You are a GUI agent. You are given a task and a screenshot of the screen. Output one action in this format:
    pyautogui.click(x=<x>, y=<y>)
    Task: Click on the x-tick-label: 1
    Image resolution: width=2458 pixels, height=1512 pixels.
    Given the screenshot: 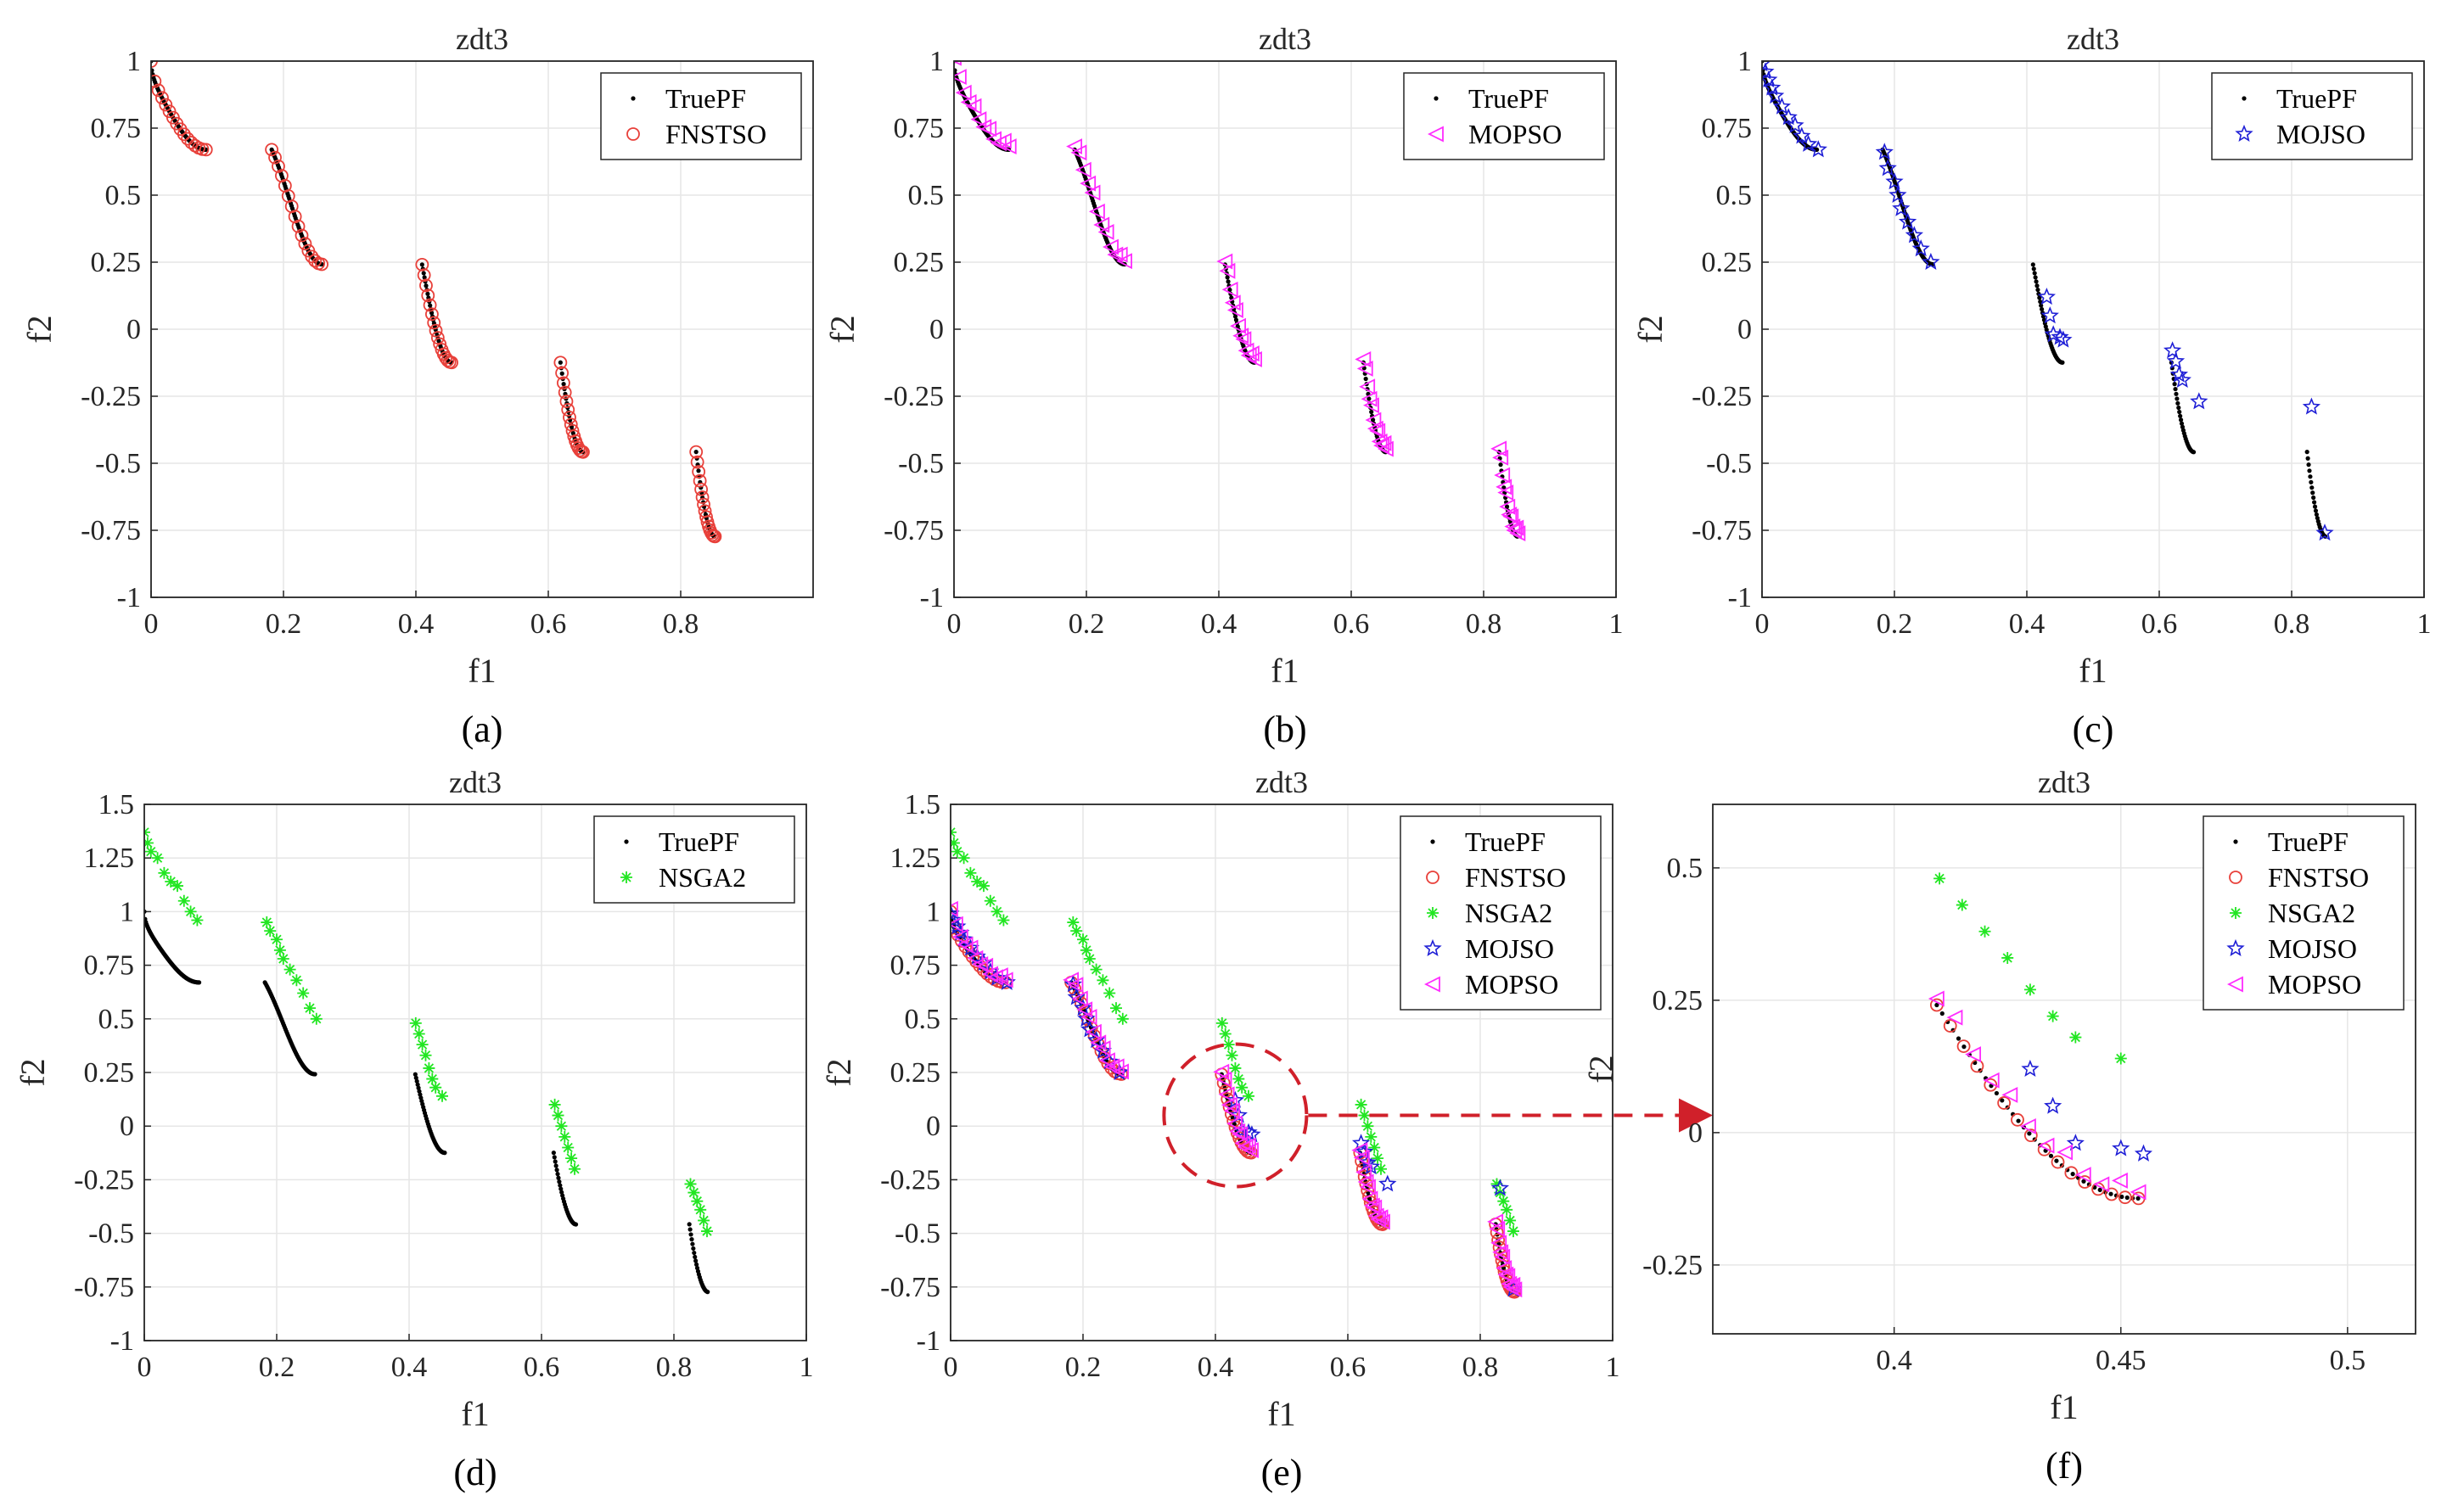 What is the action you would take?
    pyautogui.click(x=1616, y=624)
    